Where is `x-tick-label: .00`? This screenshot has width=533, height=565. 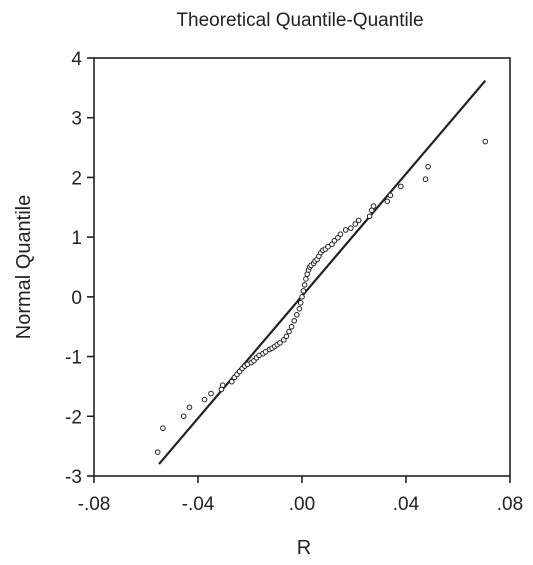
x-tick-label: .00 is located at coordinates (302, 504).